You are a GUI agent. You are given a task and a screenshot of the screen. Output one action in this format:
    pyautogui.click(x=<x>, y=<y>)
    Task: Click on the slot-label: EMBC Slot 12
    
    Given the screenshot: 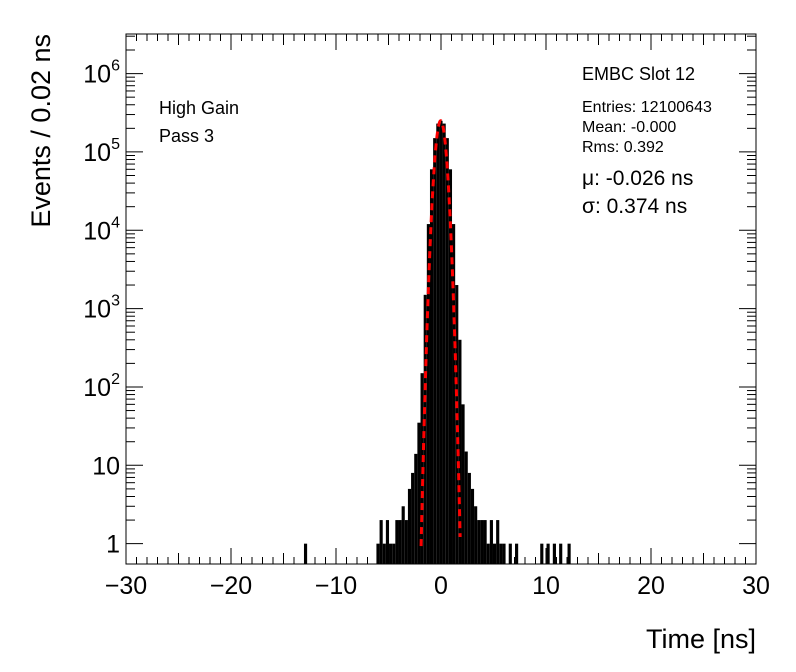 What is the action you would take?
    pyautogui.click(x=639, y=74)
    